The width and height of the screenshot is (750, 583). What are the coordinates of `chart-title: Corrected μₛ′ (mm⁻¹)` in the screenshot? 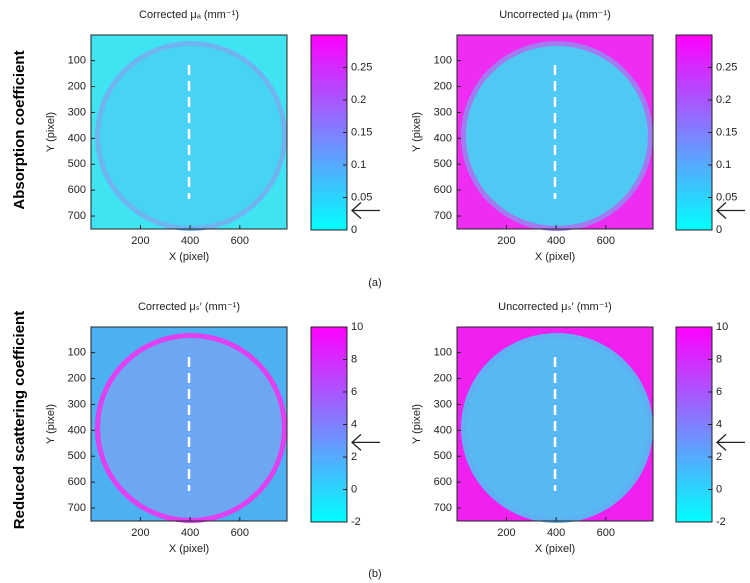 It's located at (189, 307).